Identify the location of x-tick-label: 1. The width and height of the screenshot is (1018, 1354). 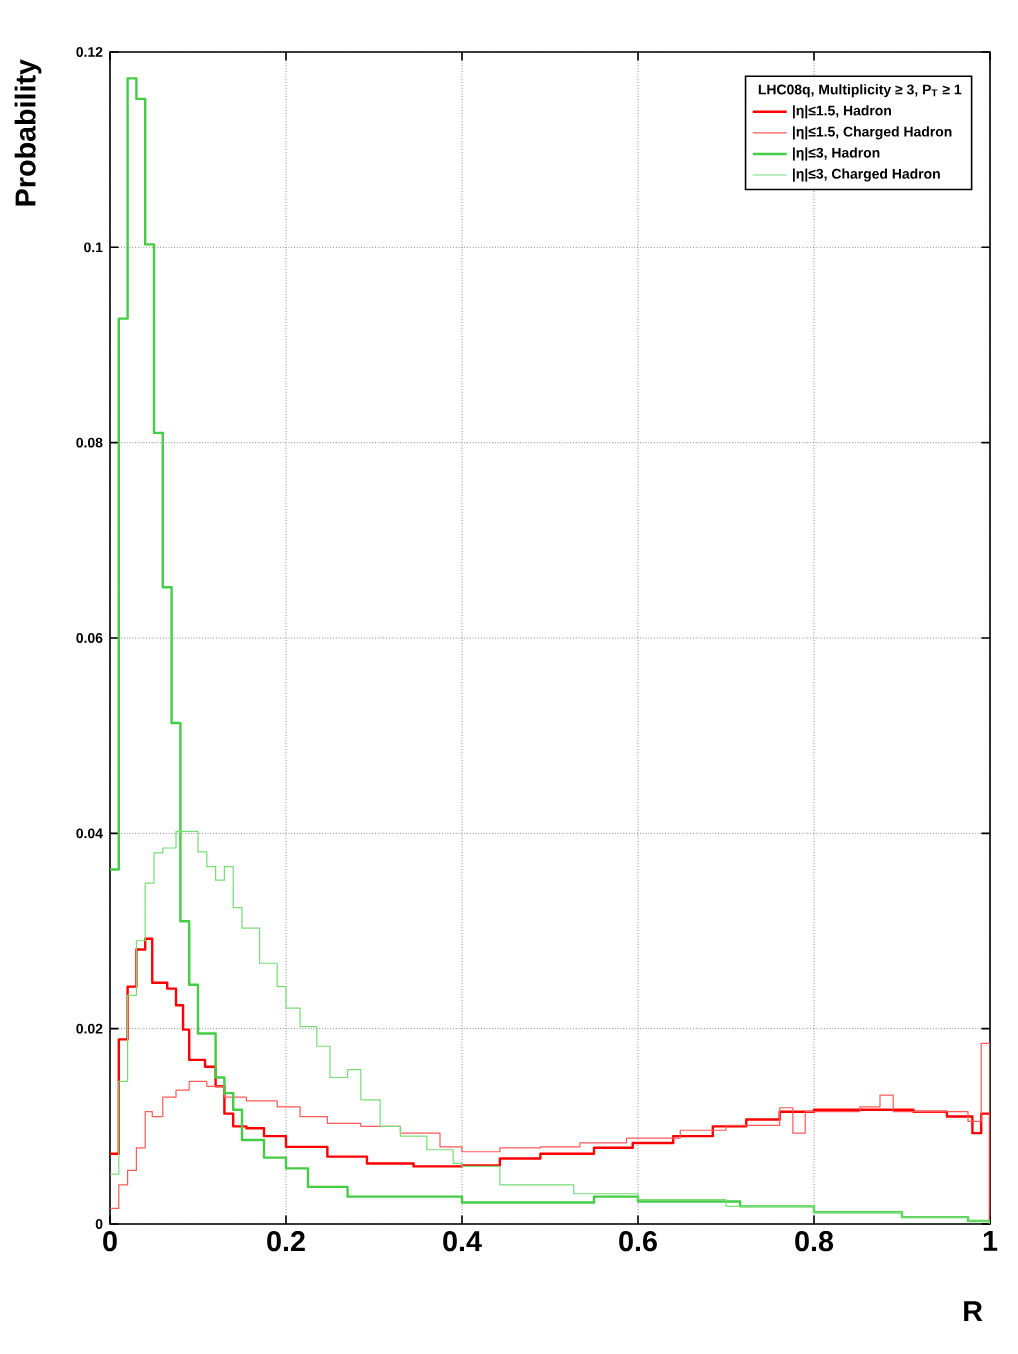
(990, 1241).